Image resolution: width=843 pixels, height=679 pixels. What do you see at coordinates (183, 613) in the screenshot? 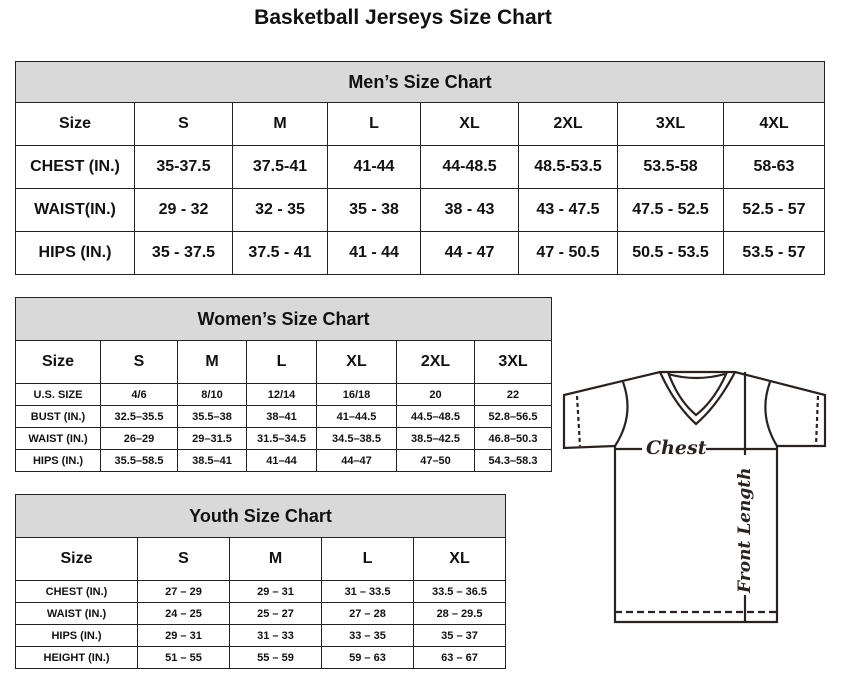
I see `table-cell: 24 – 25` at bounding box center [183, 613].